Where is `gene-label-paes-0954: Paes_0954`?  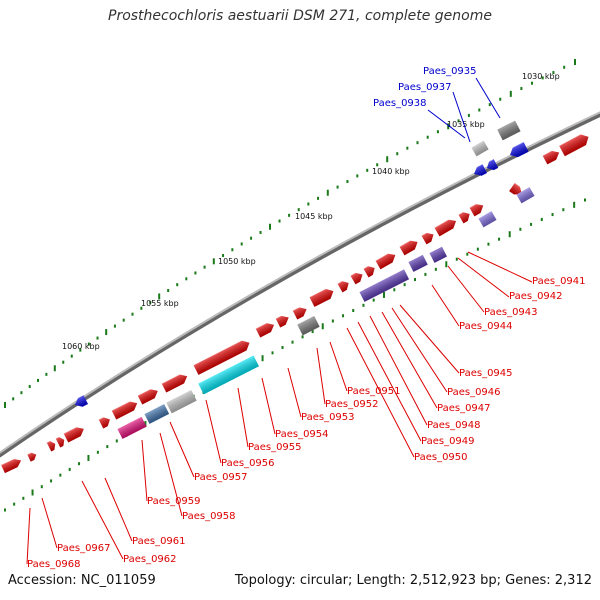
gene-label-paes-0954: Paes_0954 is located at coordinates (302, 434).